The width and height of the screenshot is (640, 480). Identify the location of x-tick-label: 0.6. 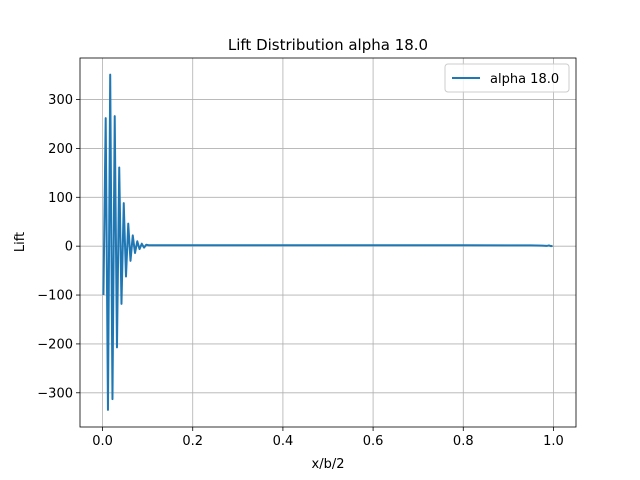
(373, 441).